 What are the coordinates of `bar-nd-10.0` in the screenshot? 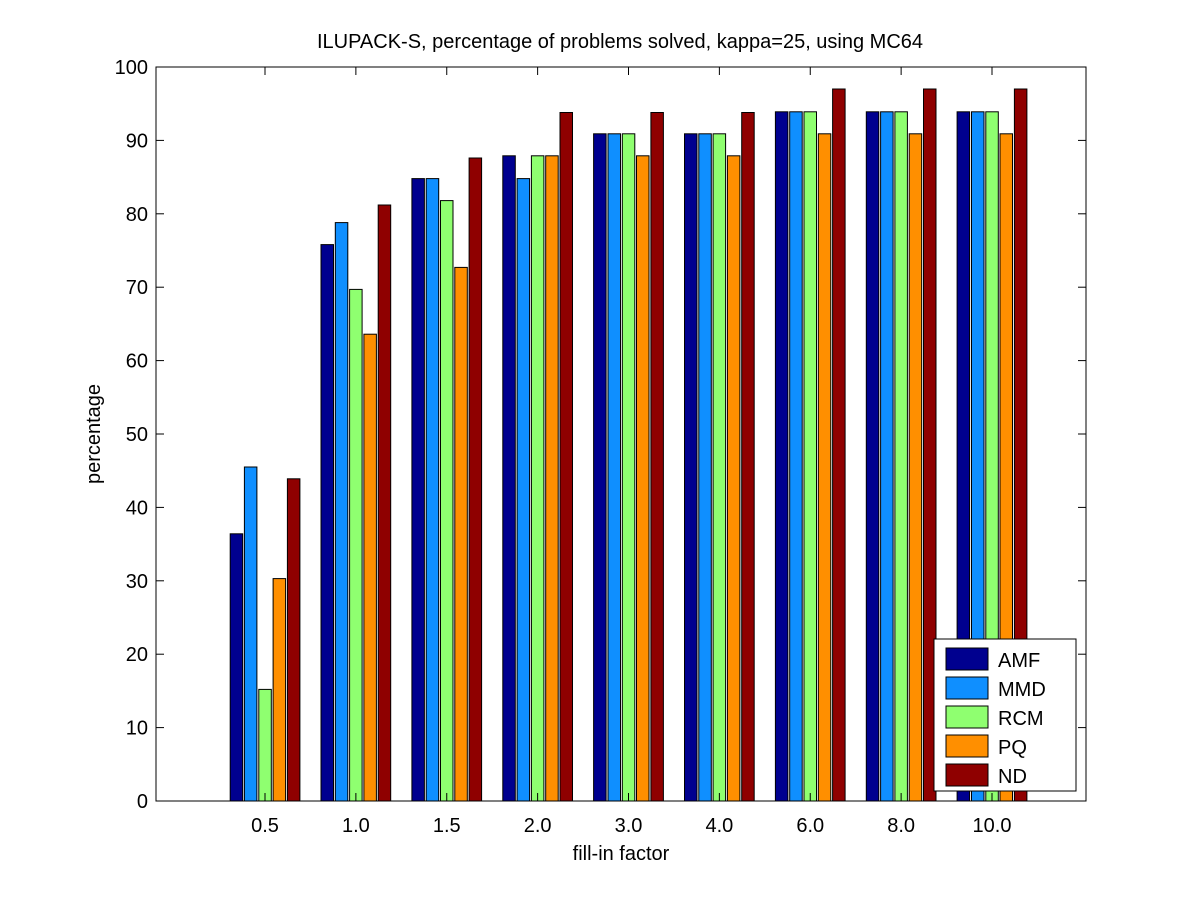 It's located at (1020, 445).